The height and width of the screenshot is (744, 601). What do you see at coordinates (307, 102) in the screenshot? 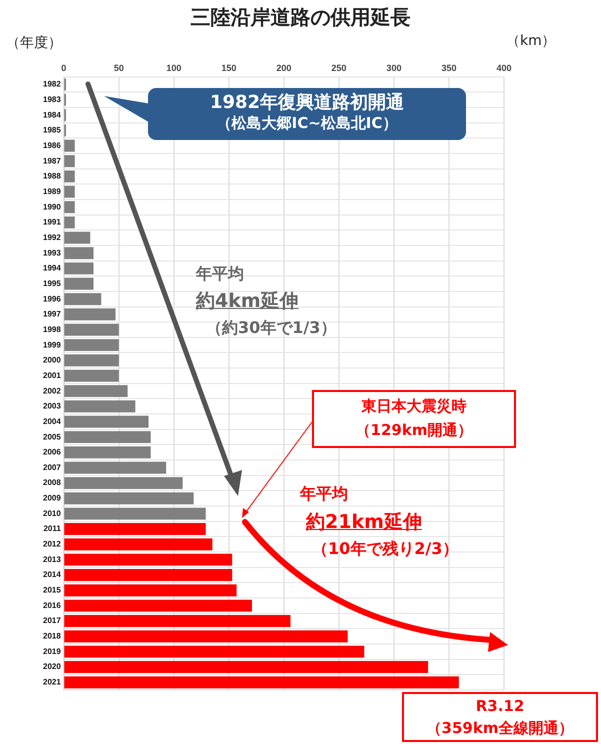
I see `annotation: 1982年復興道路初開通` at bounding box center [307, 102].